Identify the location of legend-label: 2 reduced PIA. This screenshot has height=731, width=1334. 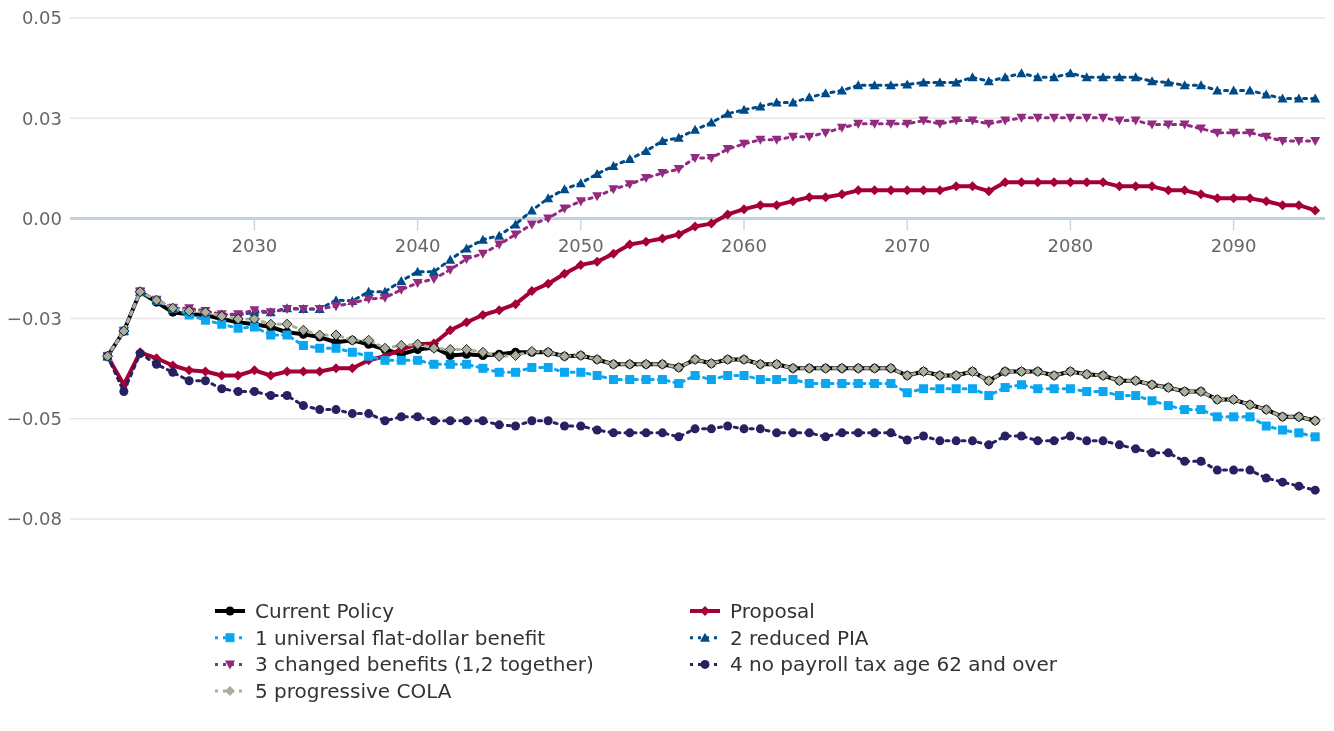
(799, 637).